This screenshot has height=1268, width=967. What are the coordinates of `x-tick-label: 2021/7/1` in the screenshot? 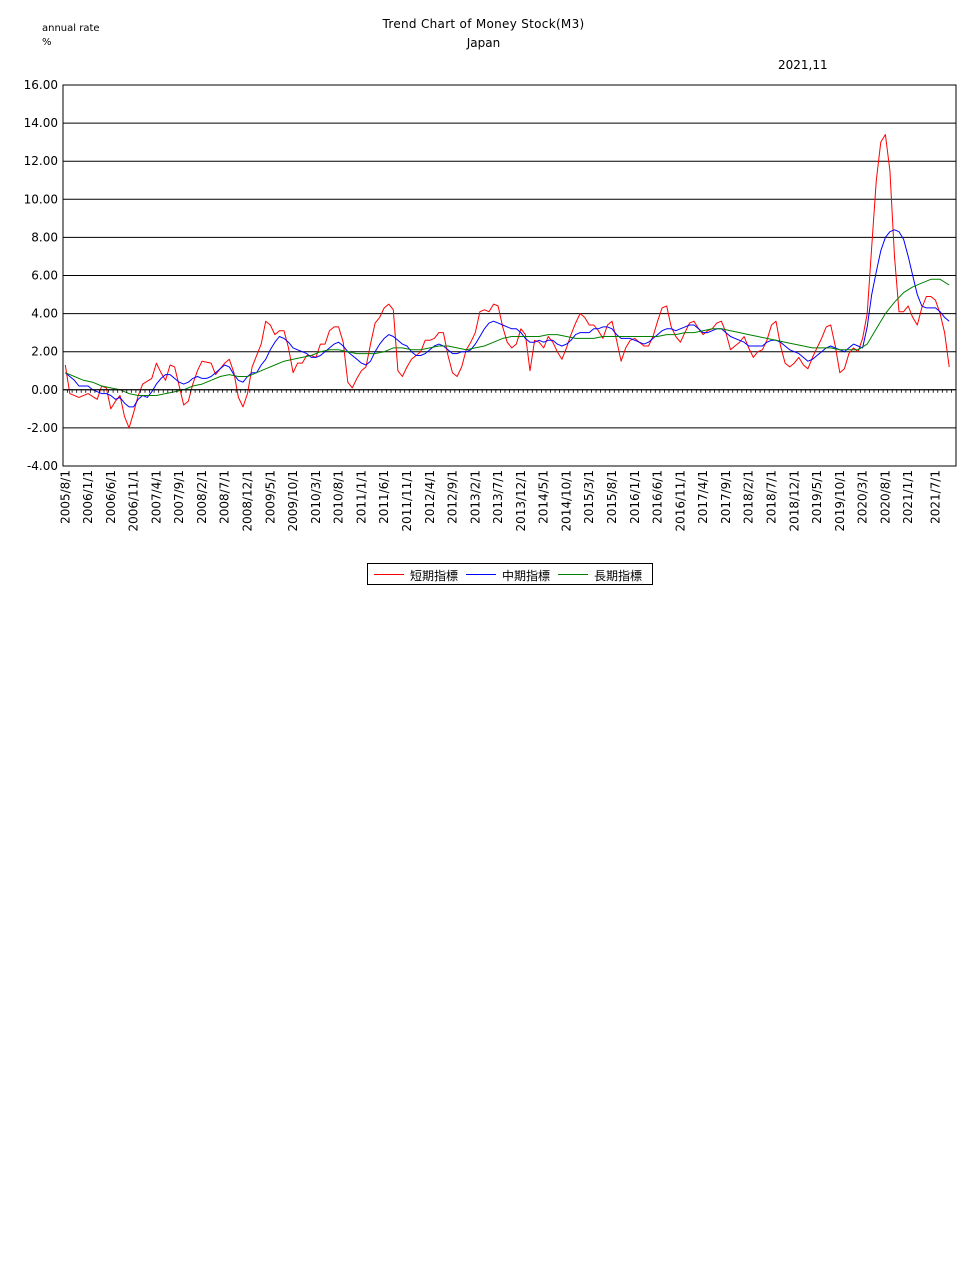 It's located at (935, 497).